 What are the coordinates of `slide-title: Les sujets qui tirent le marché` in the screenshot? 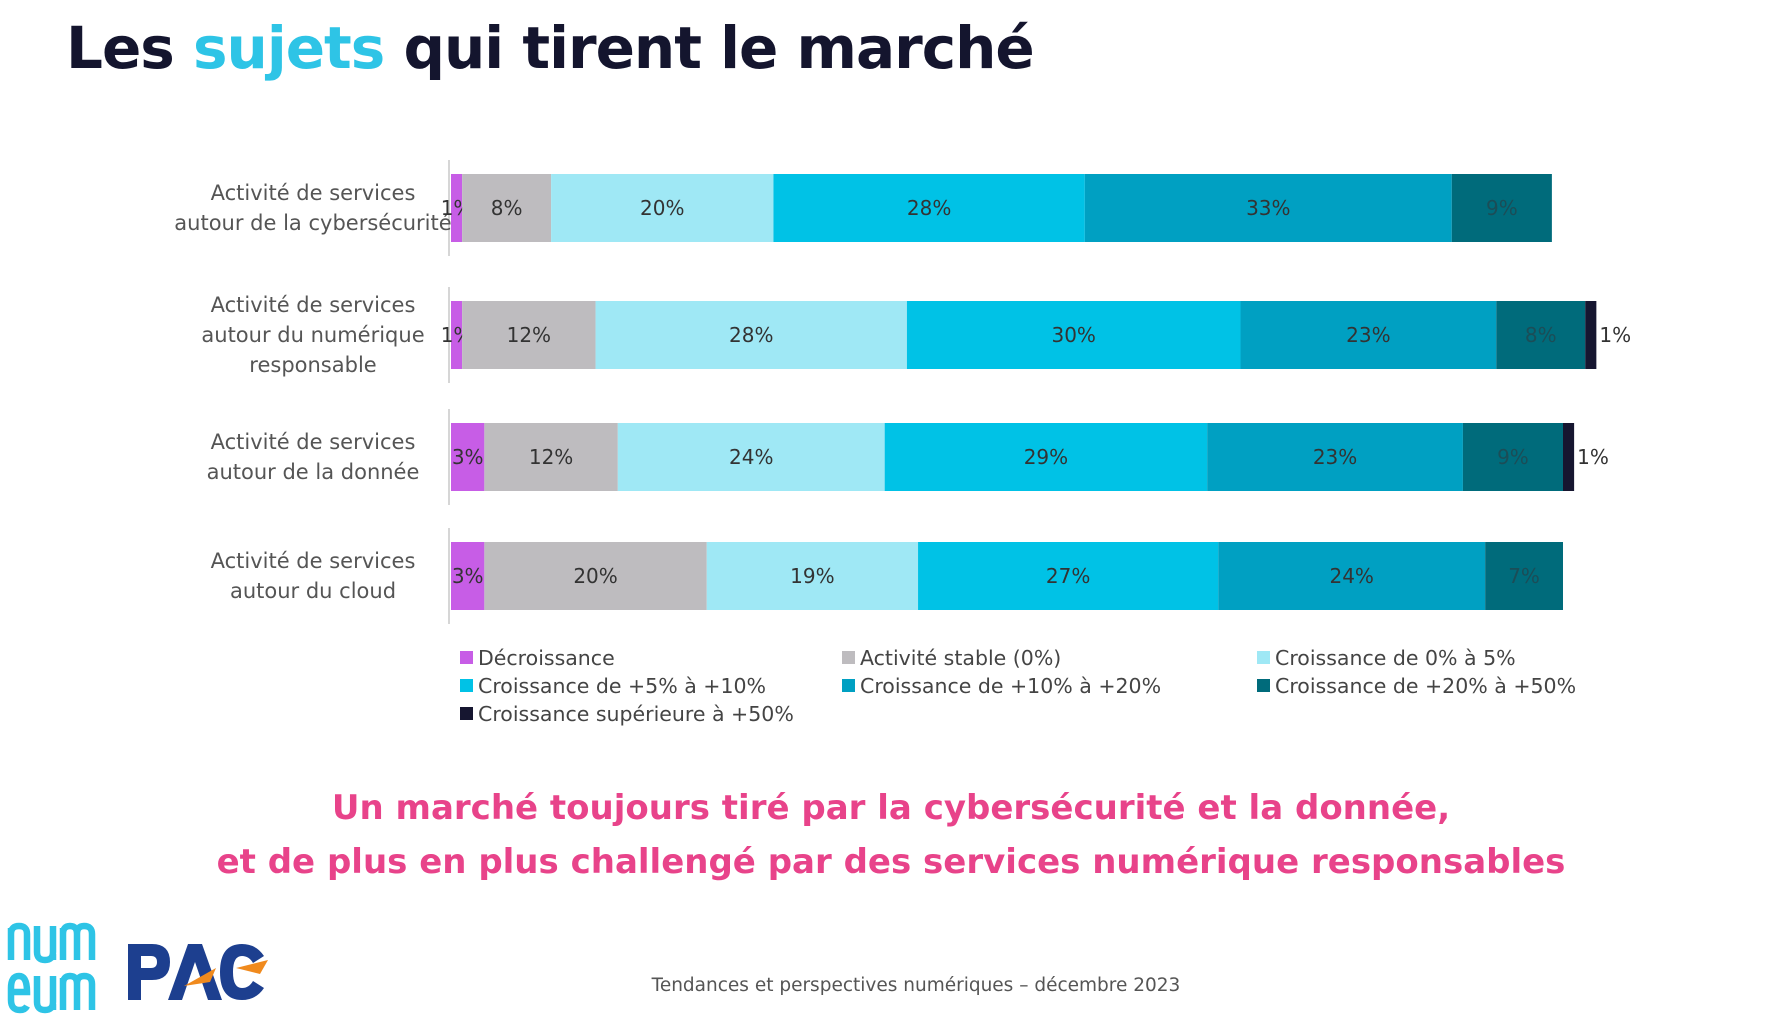 It's located at (550, 48).